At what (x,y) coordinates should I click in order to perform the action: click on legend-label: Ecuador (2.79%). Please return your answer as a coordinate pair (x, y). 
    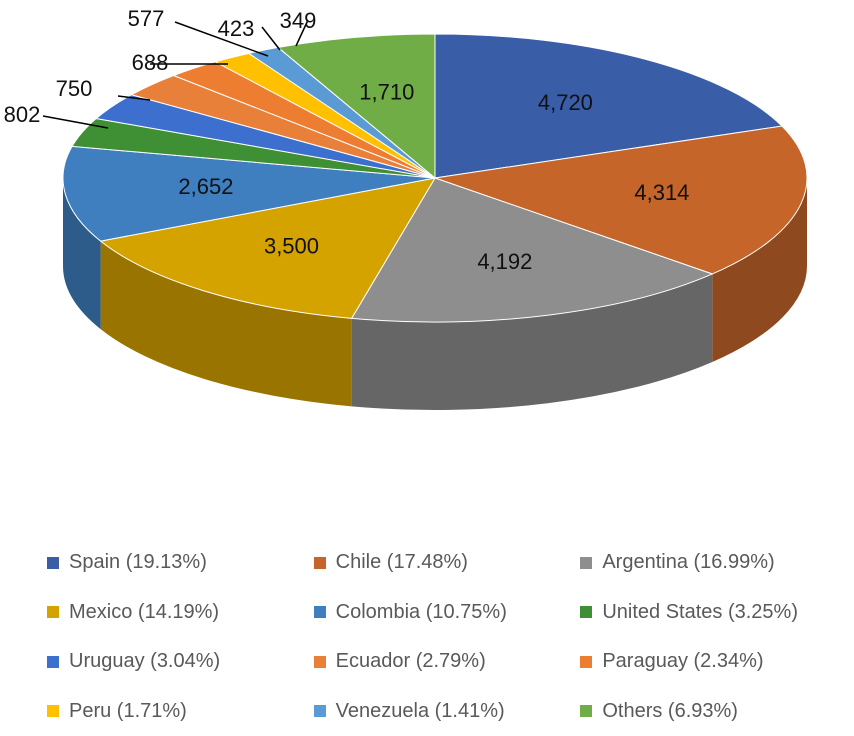
    Looking at the image, I should click on (411, 661).